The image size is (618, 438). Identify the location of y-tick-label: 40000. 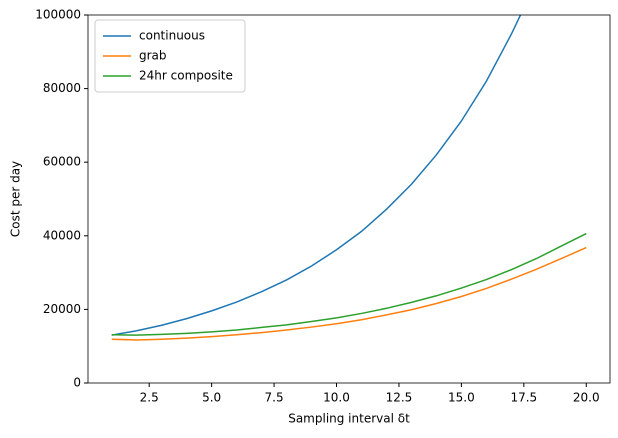
(62, 235).